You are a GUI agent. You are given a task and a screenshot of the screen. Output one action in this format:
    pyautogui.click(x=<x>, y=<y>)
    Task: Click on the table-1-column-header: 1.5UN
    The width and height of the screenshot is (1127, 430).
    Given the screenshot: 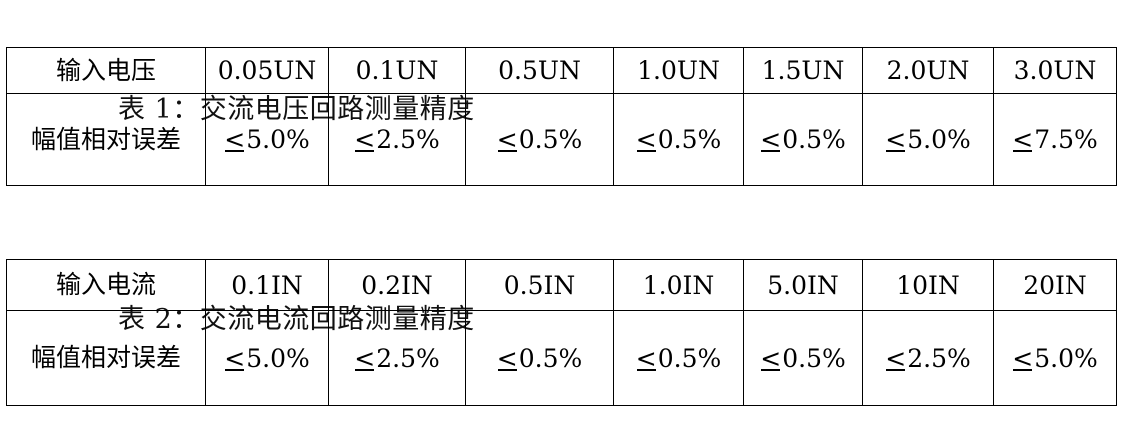 What is the action you would take?
    pyautogui.click(x=803, y=70)
    